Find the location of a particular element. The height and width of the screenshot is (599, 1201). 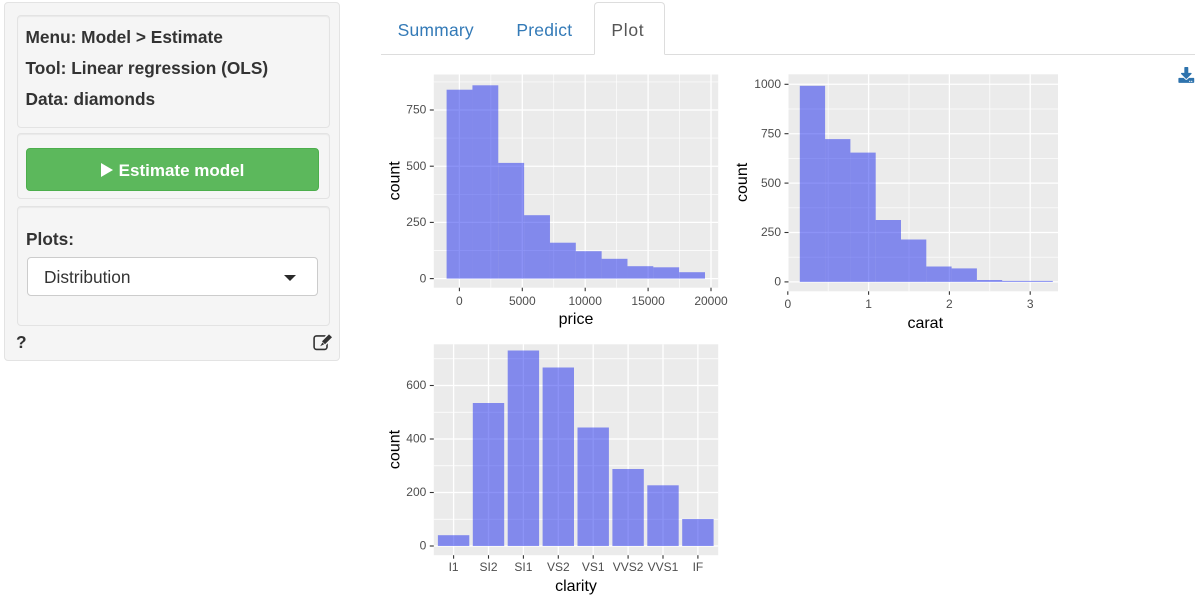

svg-text: VS1 is located at coordinates (593, 567).